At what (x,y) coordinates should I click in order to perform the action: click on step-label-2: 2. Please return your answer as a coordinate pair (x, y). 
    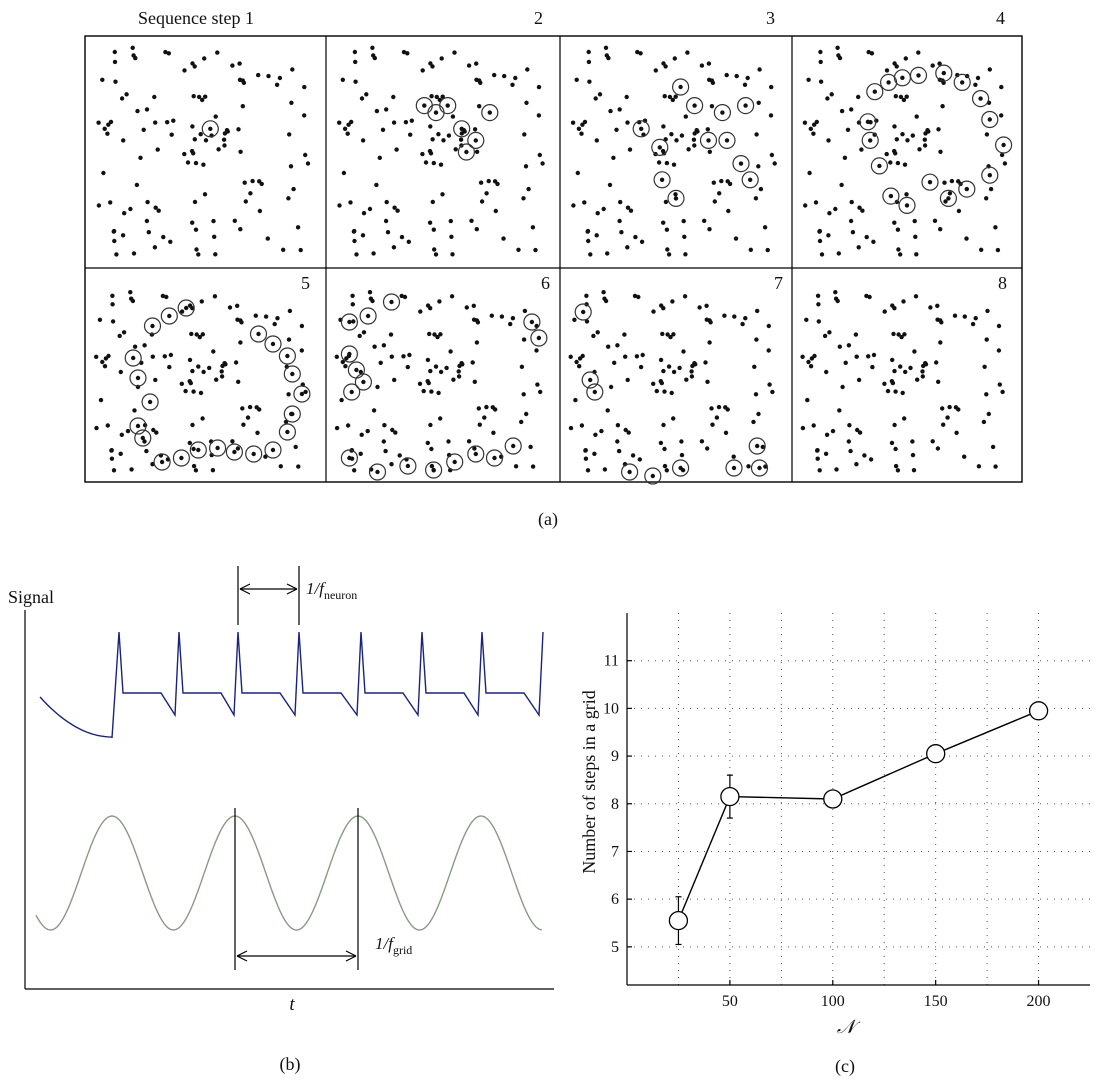
    Looking at the image, I should click on (538, 18).